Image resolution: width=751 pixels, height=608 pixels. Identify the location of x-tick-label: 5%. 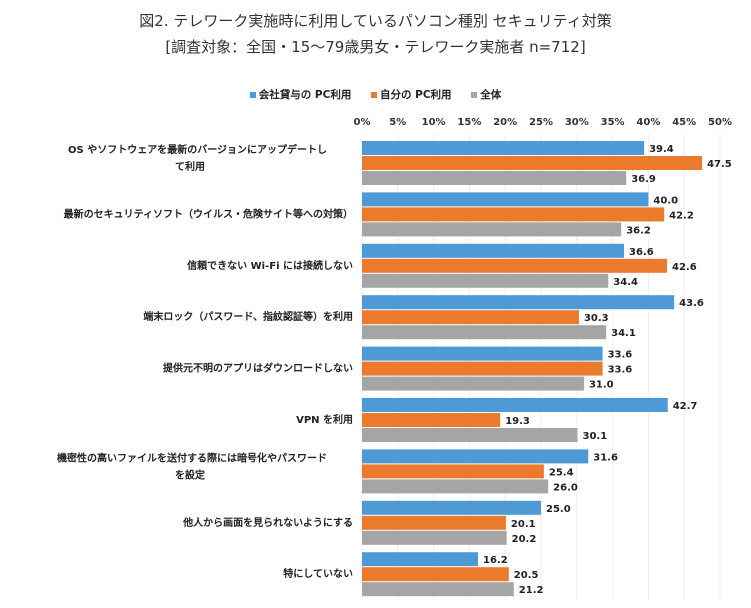
(397, 122).